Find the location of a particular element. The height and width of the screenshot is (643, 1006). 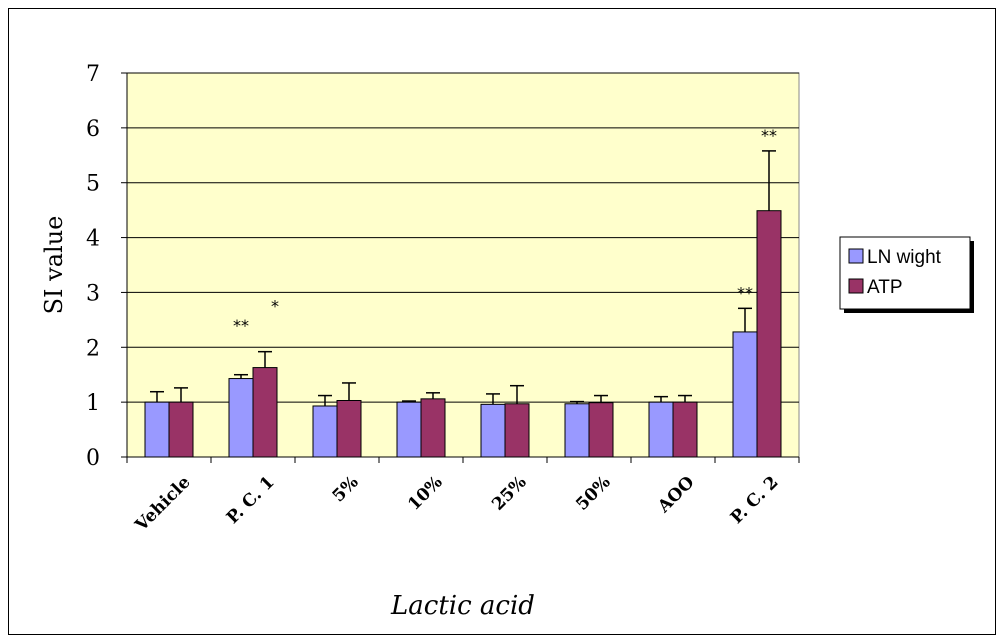

y-tick-label: 5 is located at coordinates (93, 184).